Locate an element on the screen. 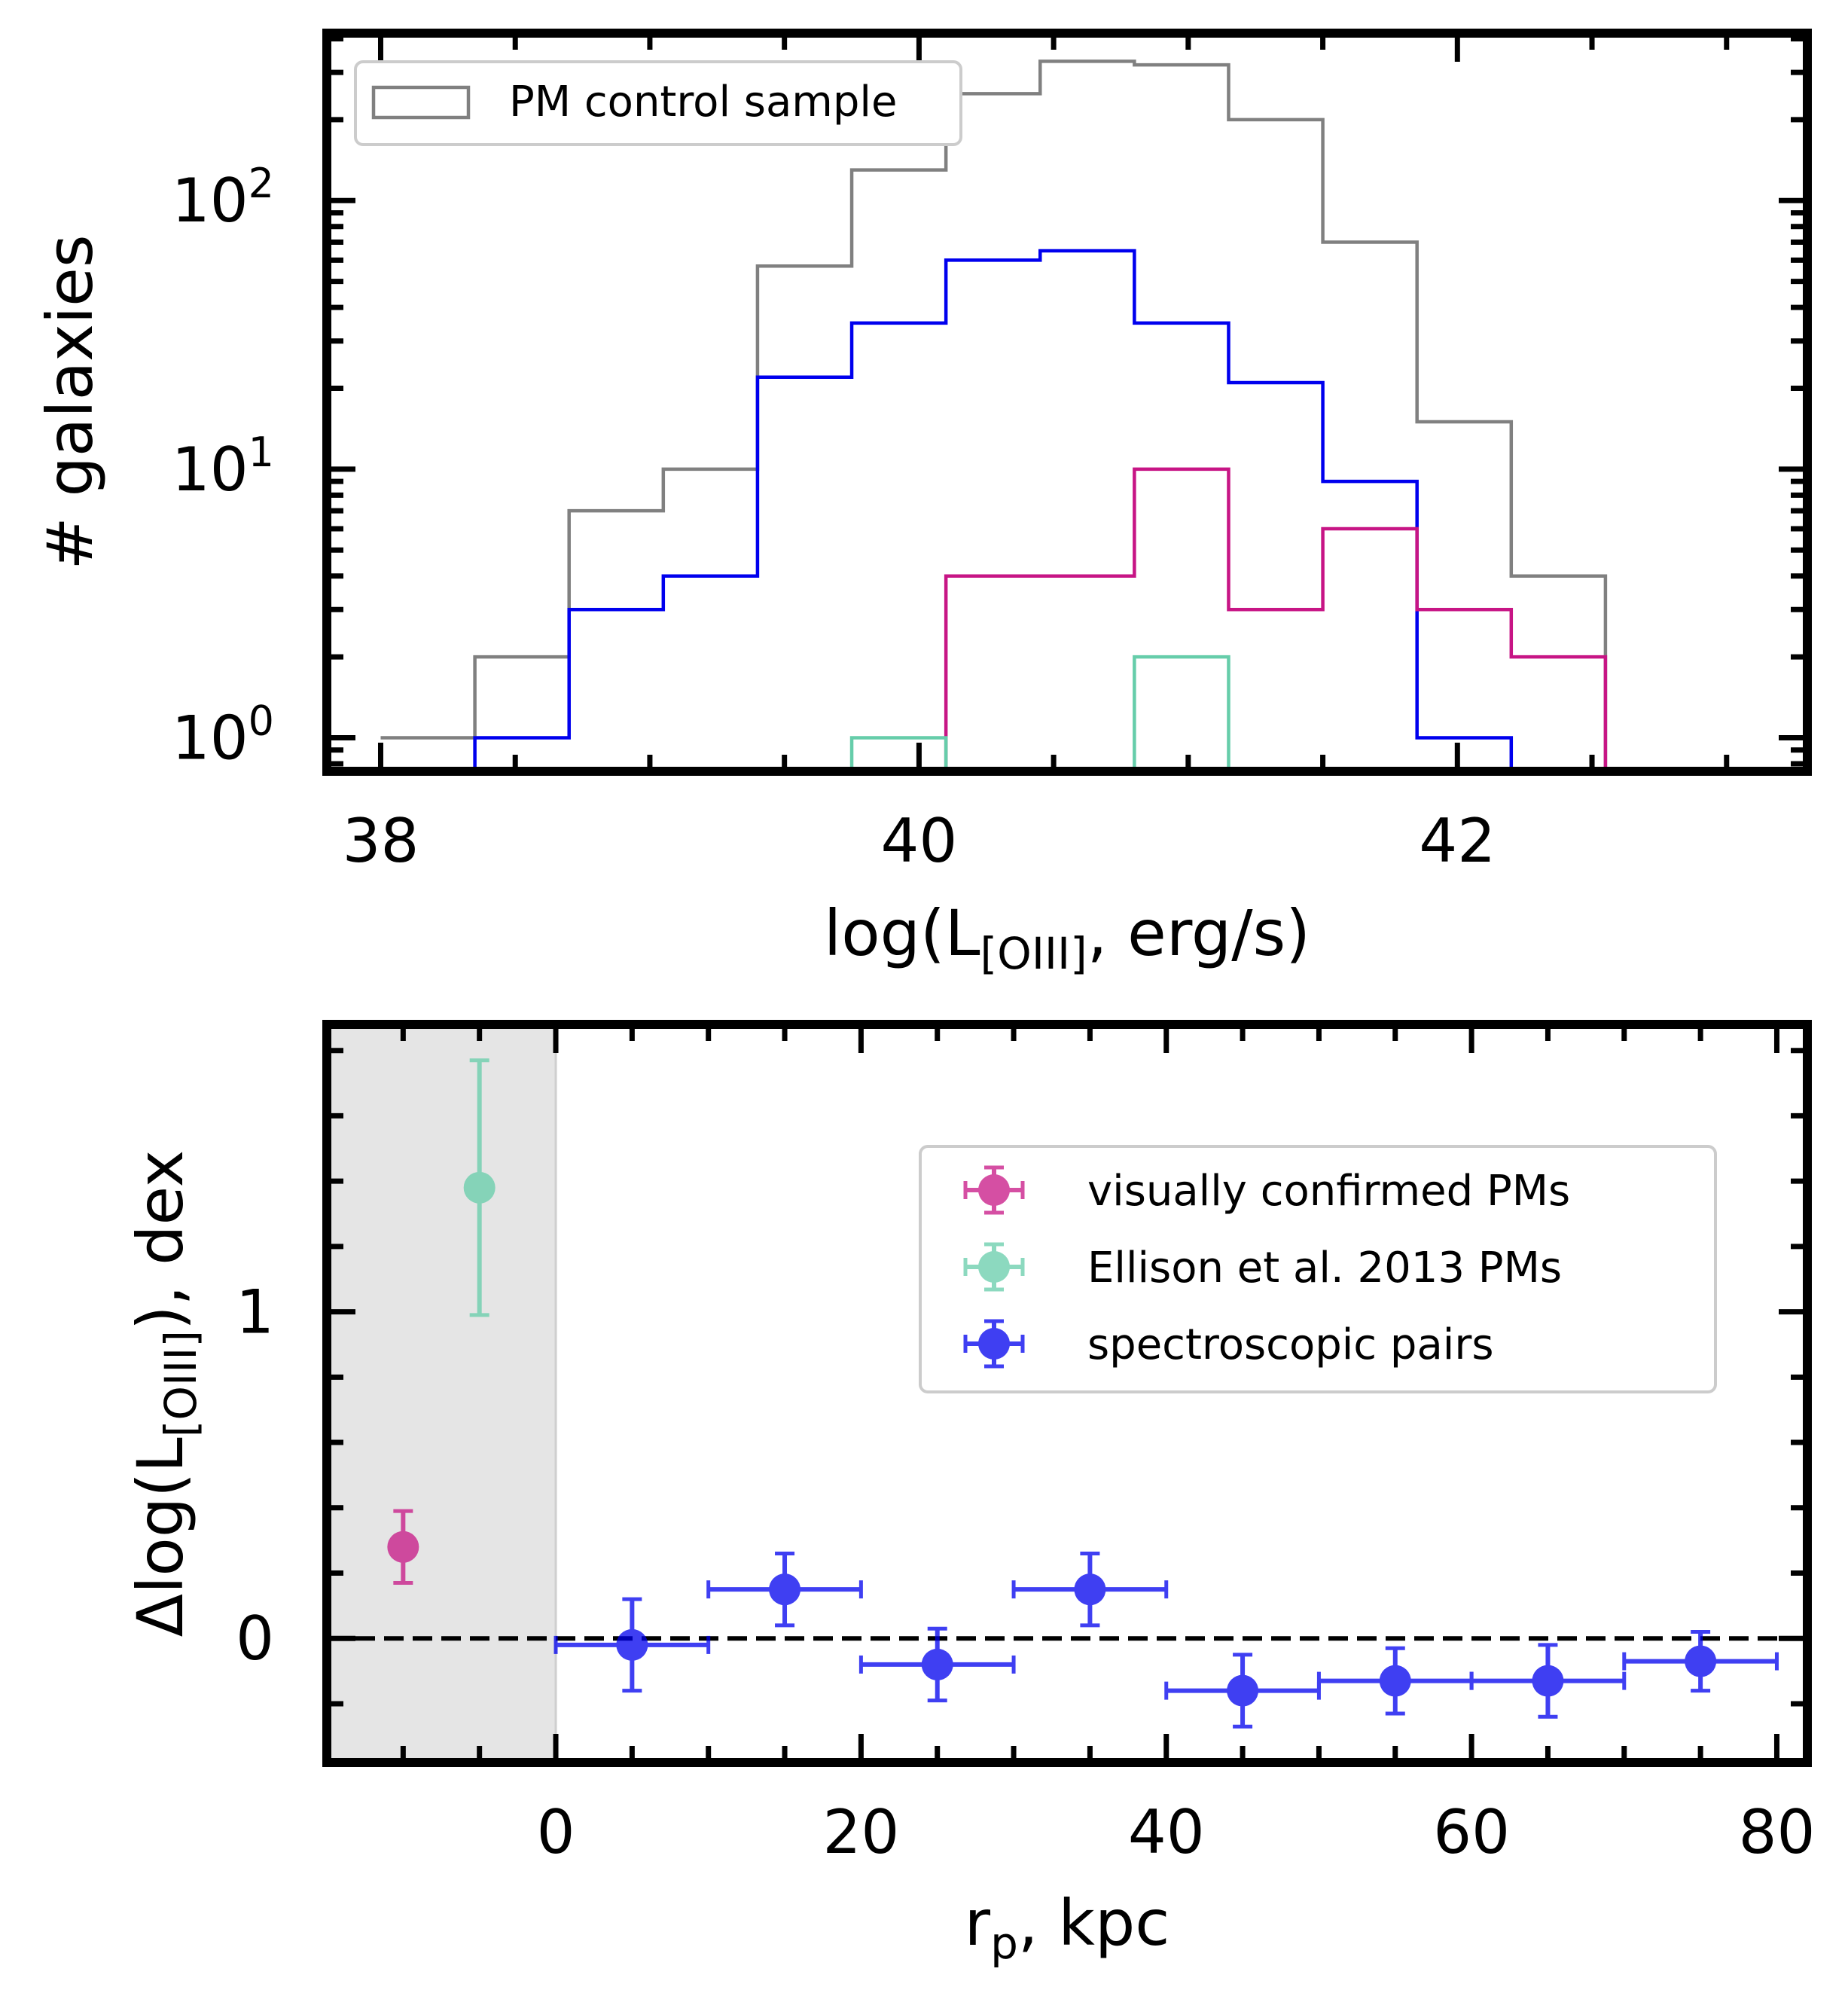 This screenshot has width=1848, height=1993. y-tick-label: 10⁰ is located at coordinates (223, 735).